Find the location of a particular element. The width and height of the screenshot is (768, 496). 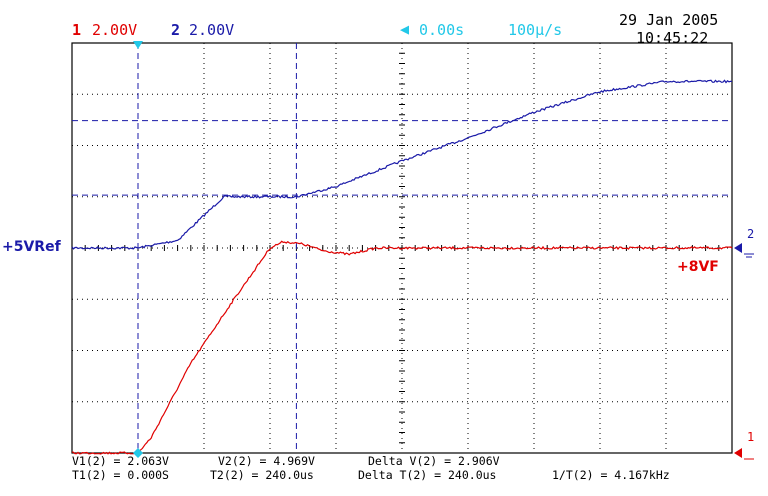

capture-date: 29 Jan 2005 is located at coordinates (669, 20).